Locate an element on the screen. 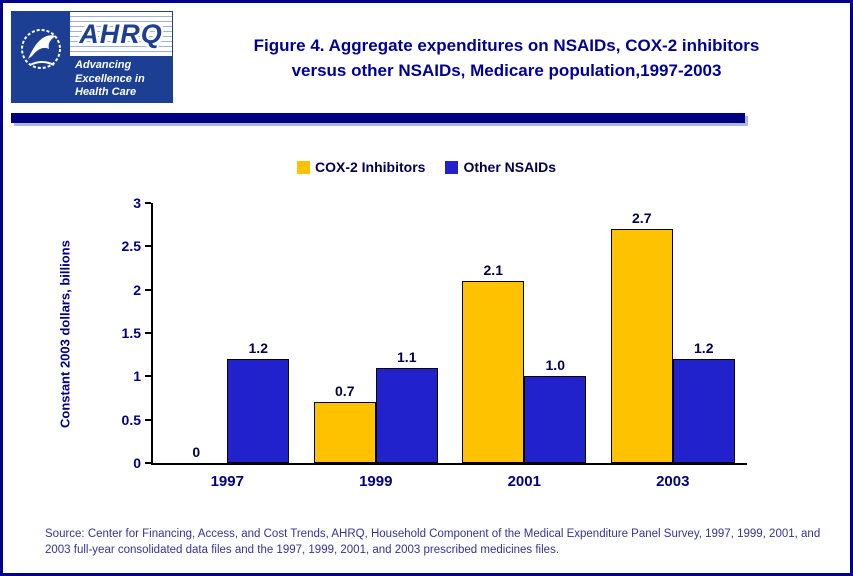 Image resolution: width=853 pixels, height=576 pixels. bar-slot: 2.7 is located at coordinates (641, 333).